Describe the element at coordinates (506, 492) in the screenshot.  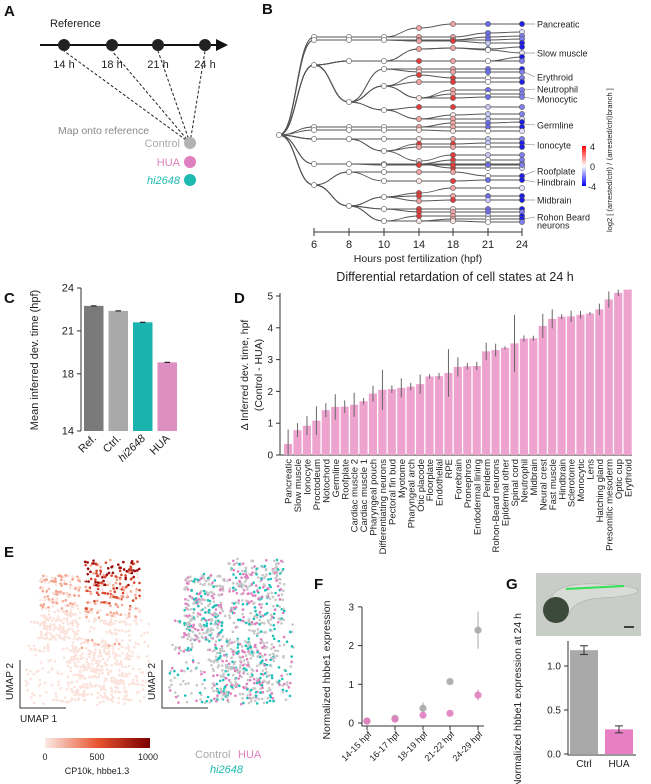
I see `d-category-label: Epidermal other` at that location.